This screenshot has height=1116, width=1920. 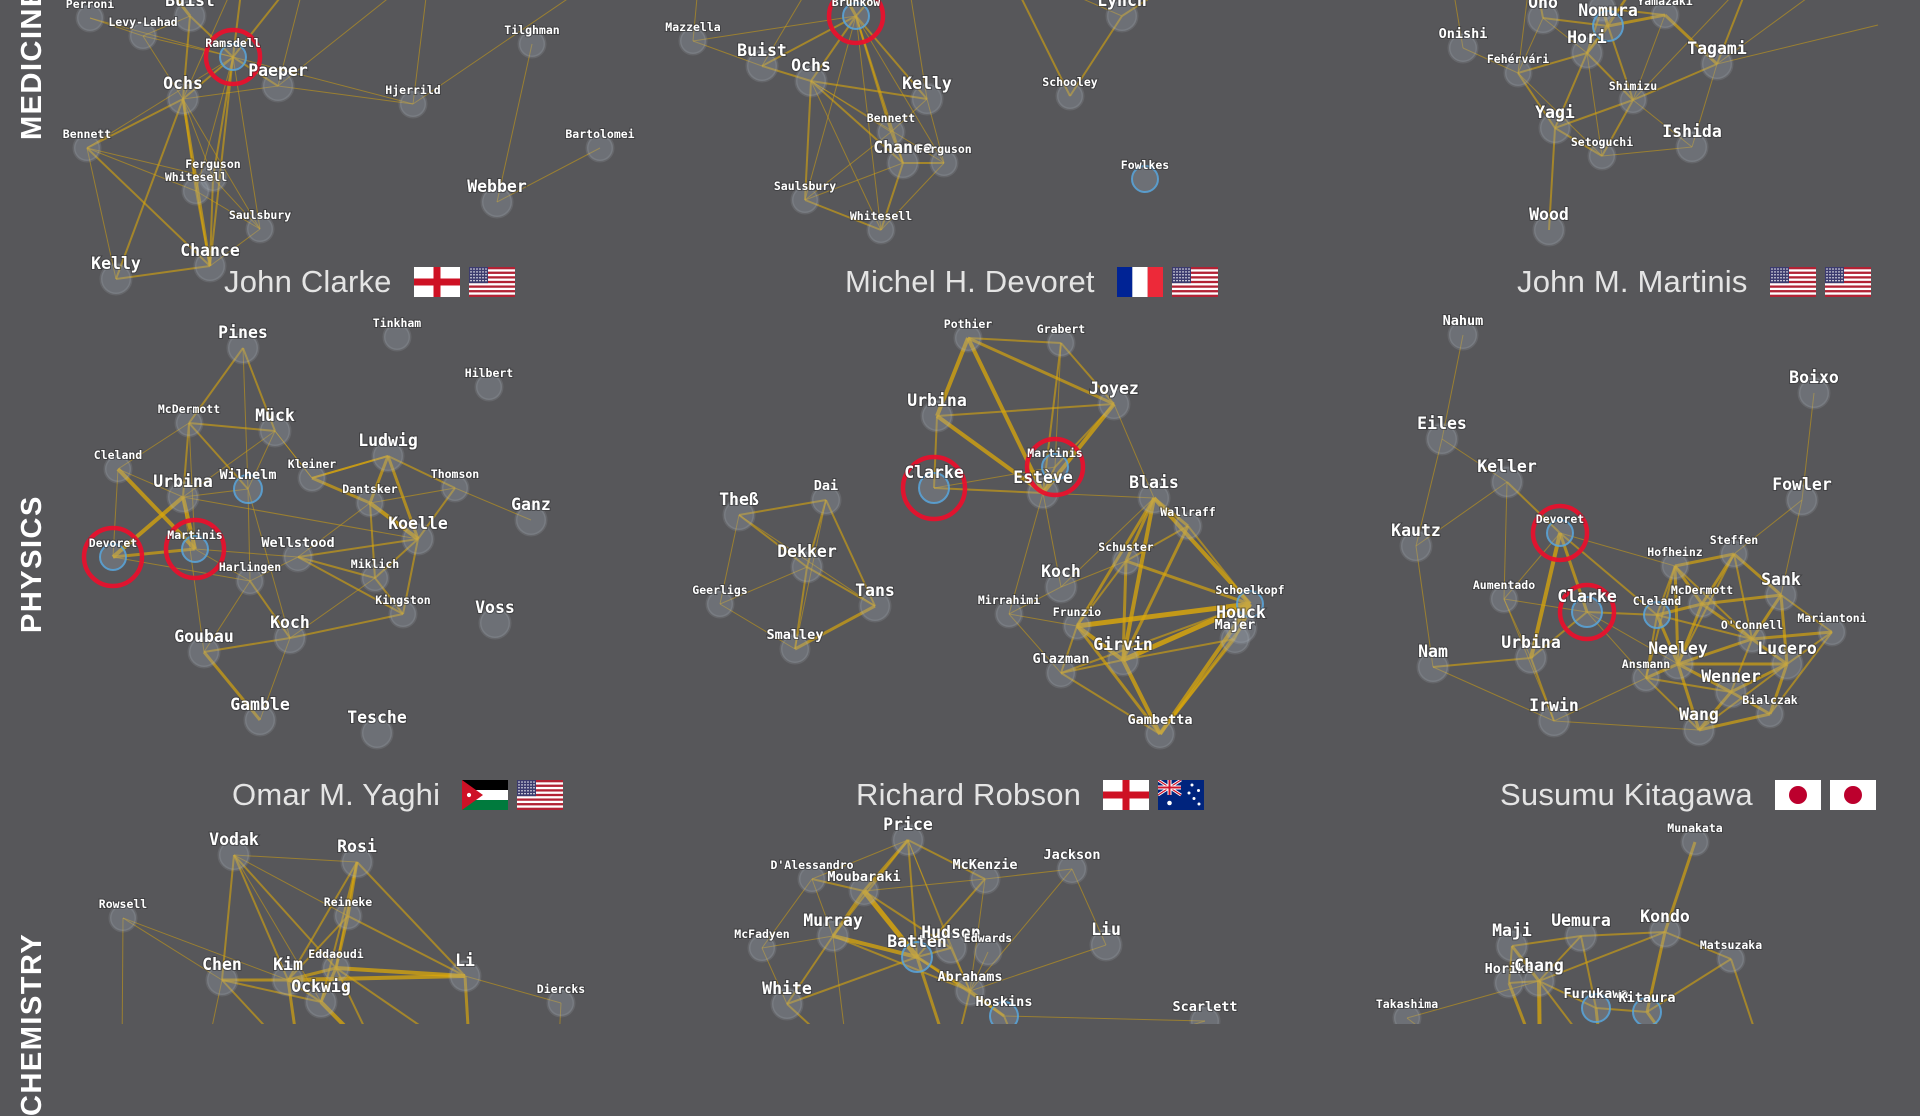 What do you see at coordinates (1647, 1010) in the screenshot?
I see `node-kitaura` at bounding box center [1647, 1010].